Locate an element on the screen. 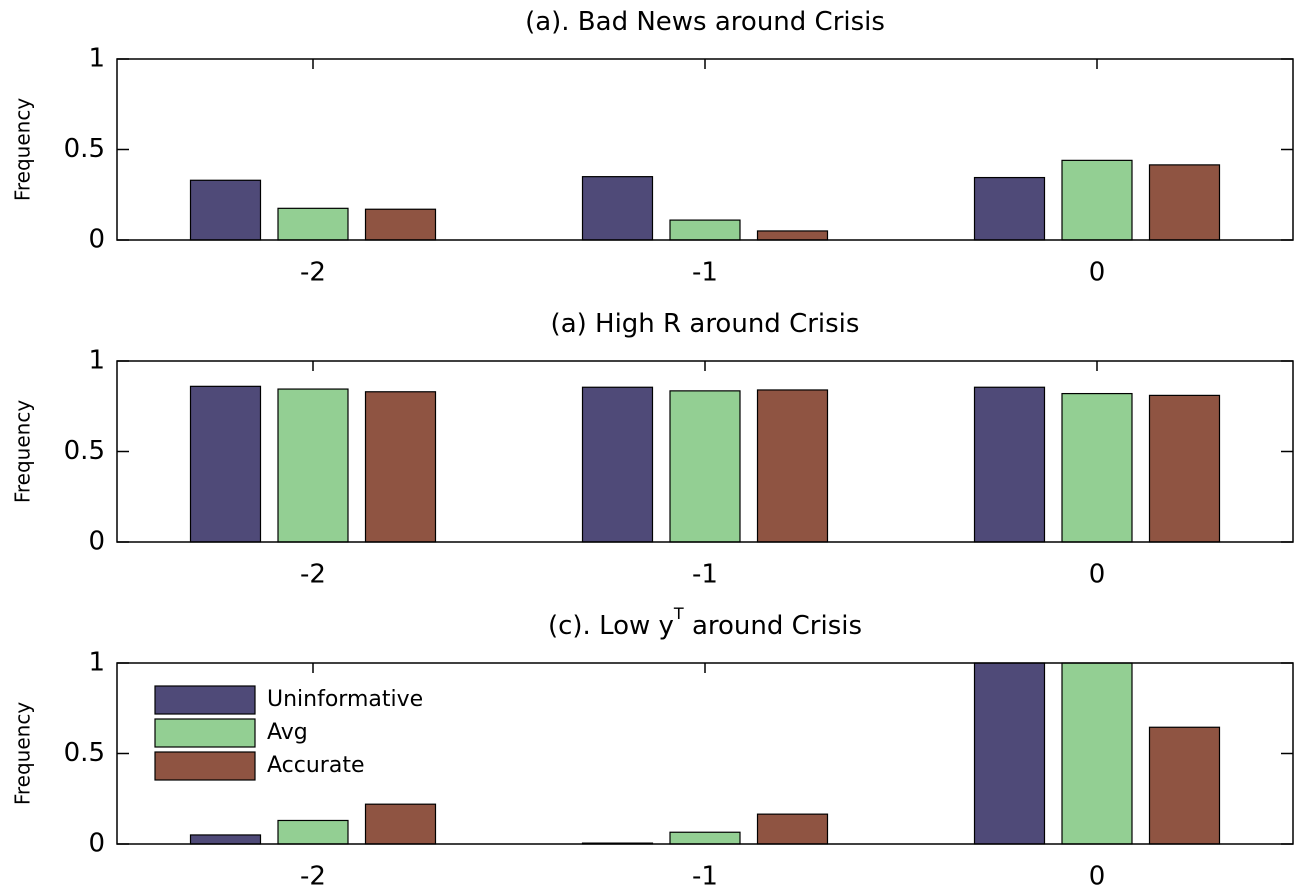  title-text: (a) High R around Crisis is located at coordinates (705, 324).